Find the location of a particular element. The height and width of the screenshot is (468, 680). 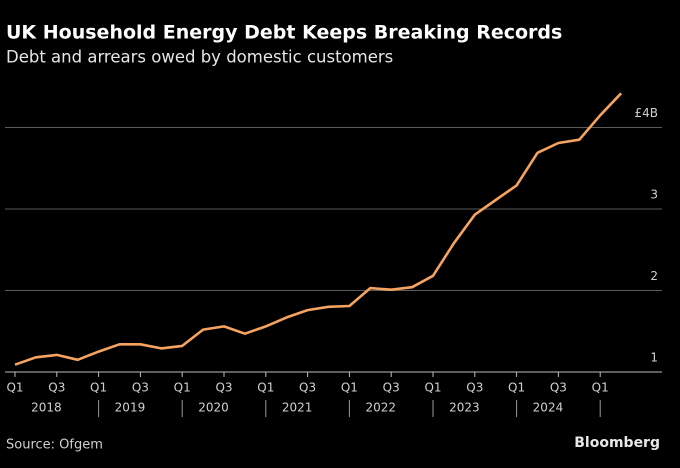

year-label: 2019 is located at coordinates (130, 408).